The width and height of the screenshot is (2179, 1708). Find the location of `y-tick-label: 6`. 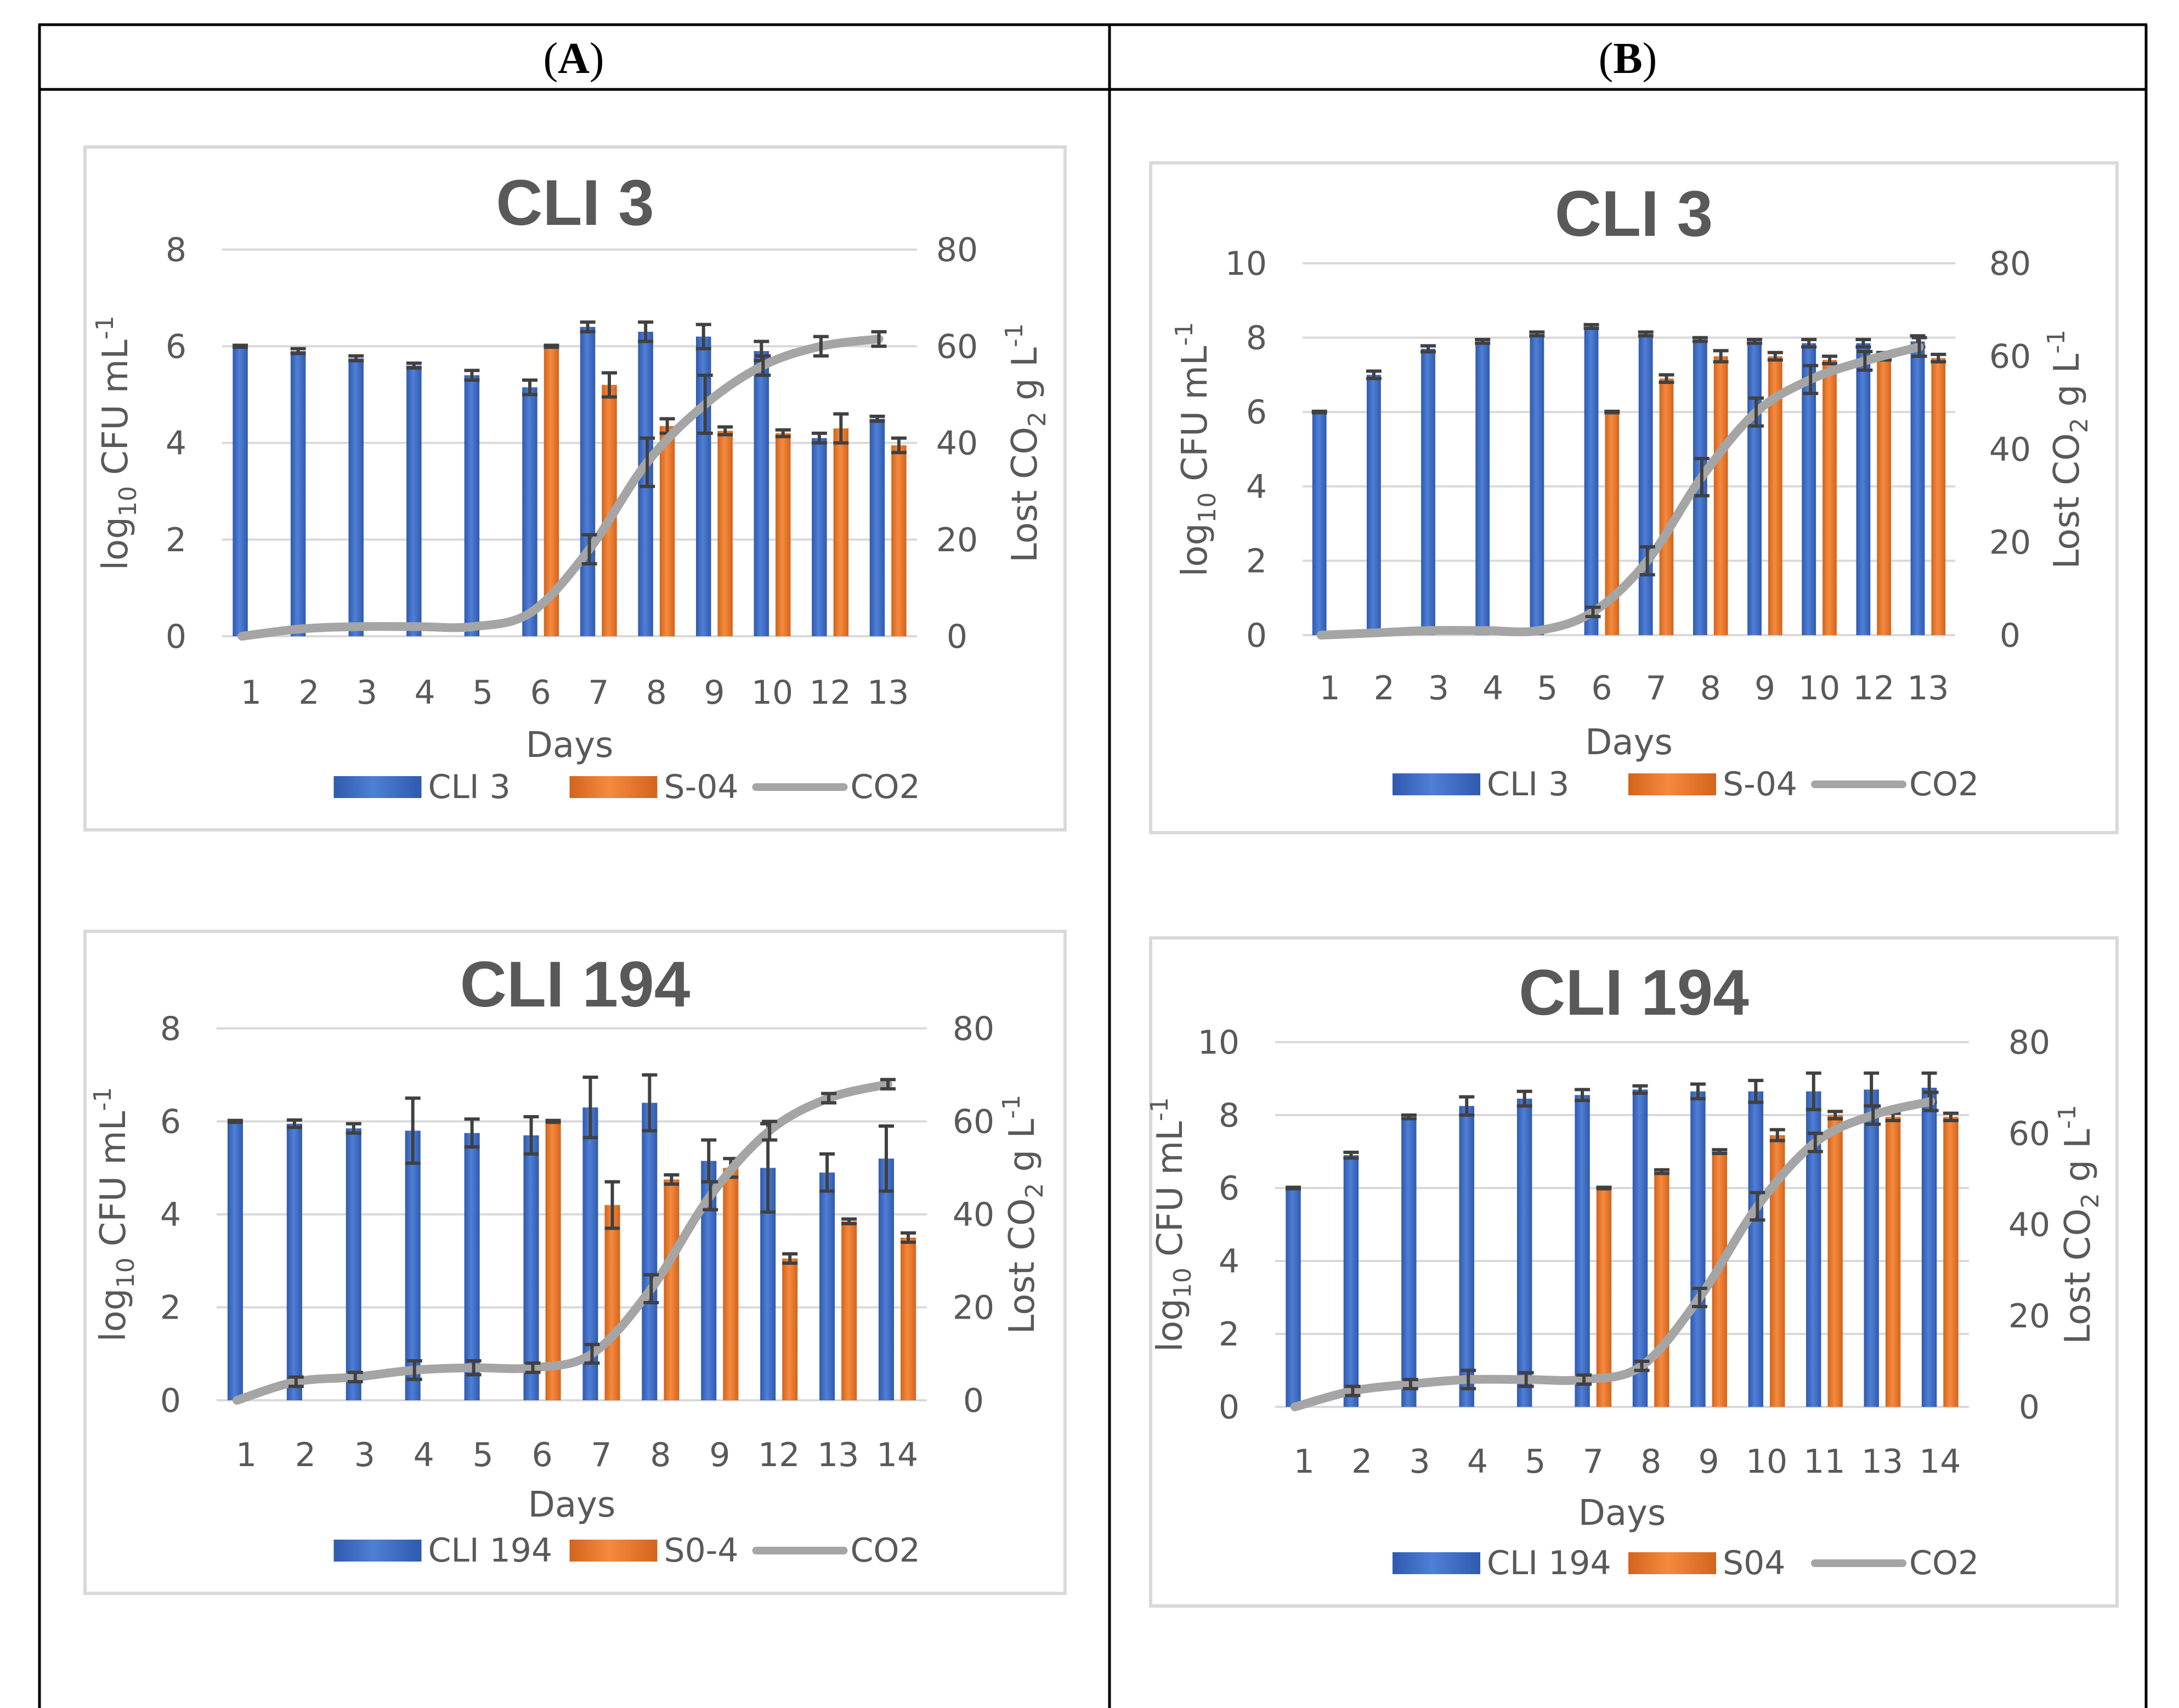

y-tick-label: 6 is located at coordinates (170, 1122).